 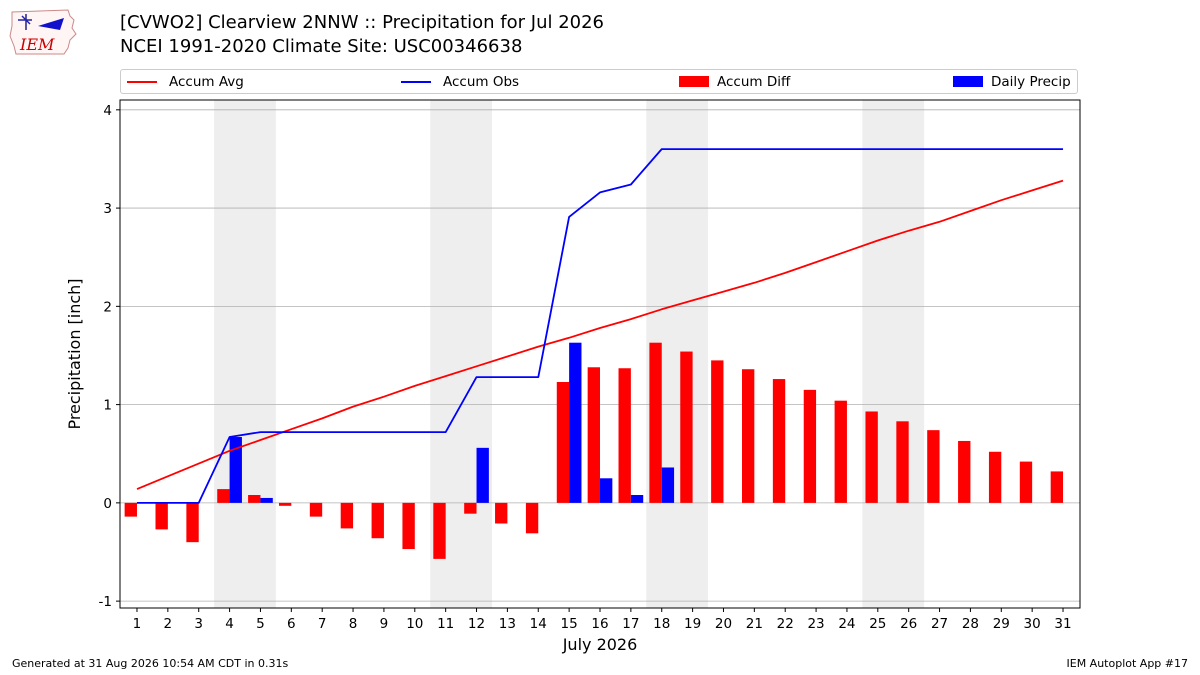 What do you see at coordinates (630, 624) in the screenshot?
I see `x-tick-label: 17` at bounding box center [630, 624].